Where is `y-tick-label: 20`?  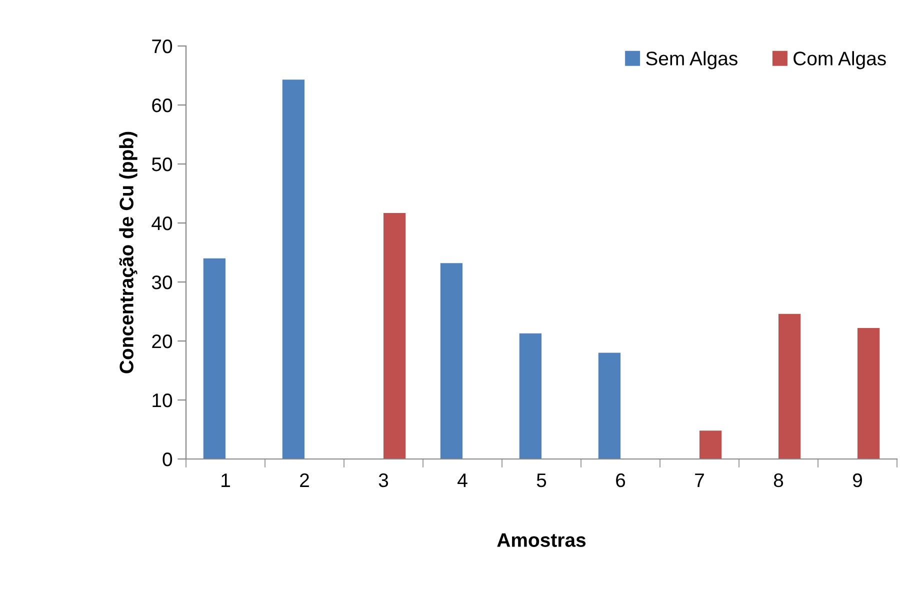 y-tick-label: 20 is located at coordinates (162, 341).